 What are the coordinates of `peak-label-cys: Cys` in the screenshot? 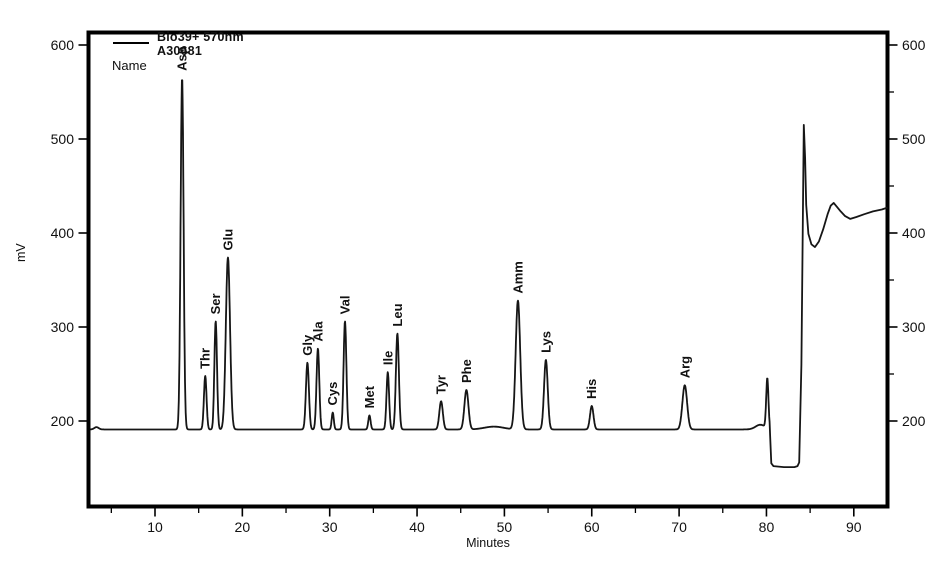 It's located at (332, 394).